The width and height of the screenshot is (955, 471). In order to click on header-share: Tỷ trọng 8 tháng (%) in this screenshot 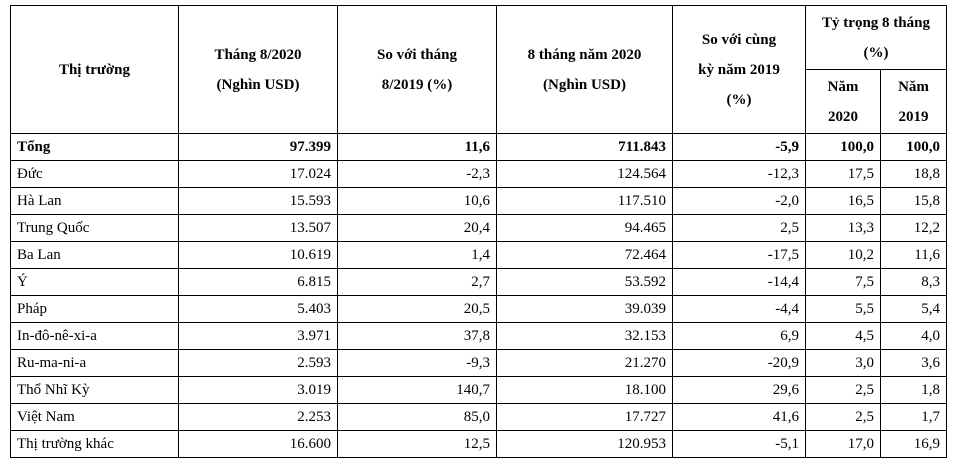, I will do `click(876, 37)`.